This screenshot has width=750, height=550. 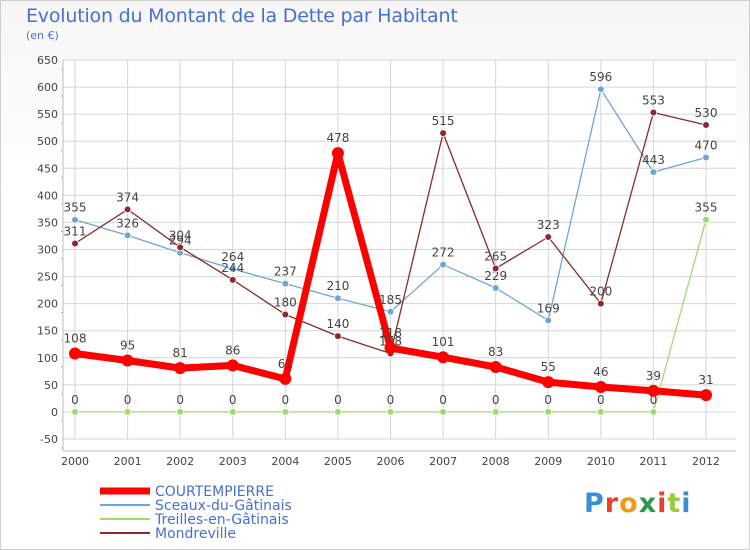 I want to click on data-label: 265, so click(x=495, y=256).